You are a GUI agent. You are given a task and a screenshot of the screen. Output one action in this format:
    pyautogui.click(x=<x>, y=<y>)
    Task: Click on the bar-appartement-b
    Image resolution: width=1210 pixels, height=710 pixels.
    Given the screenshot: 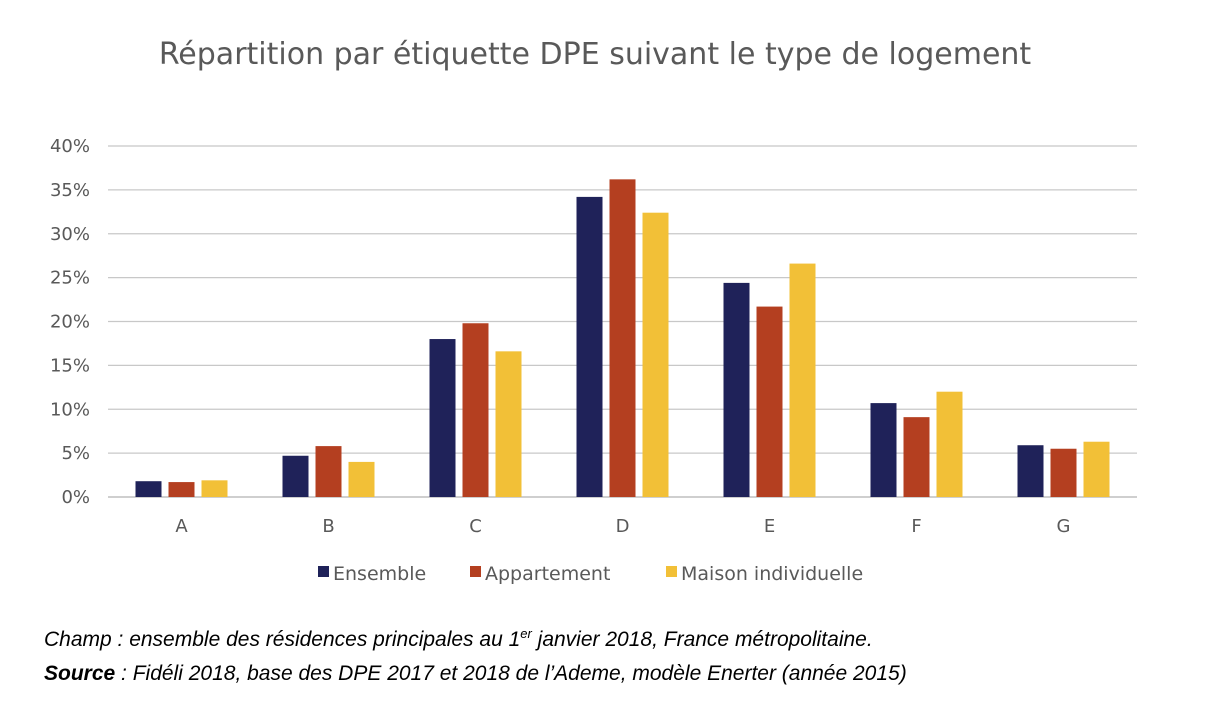 What is the action you would take?
    pyautogui.click(x=328, y=471)
    